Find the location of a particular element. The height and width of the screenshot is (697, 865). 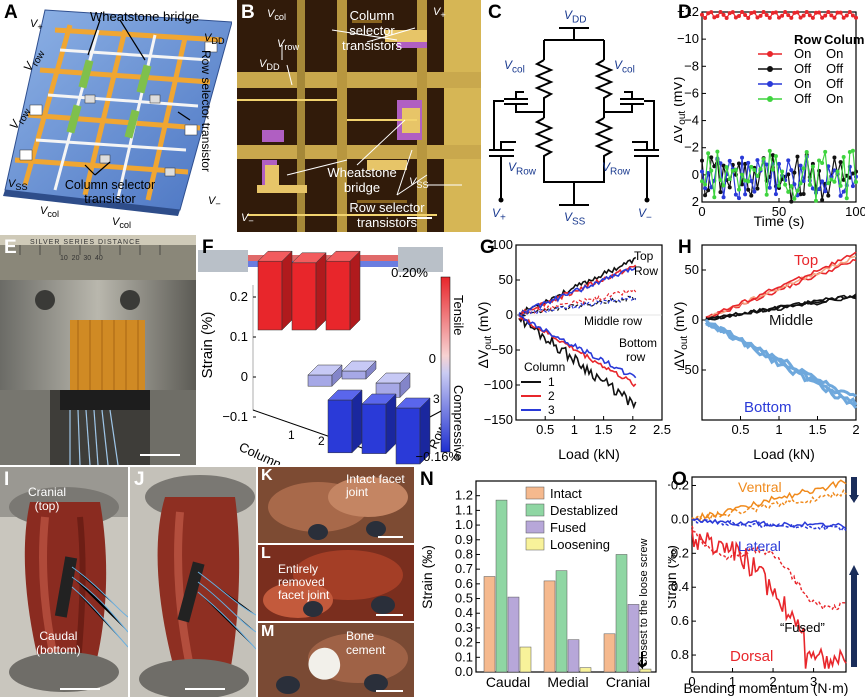

x-axis-label: Bending momentum (N·m) is located at coordinates (766, 688).